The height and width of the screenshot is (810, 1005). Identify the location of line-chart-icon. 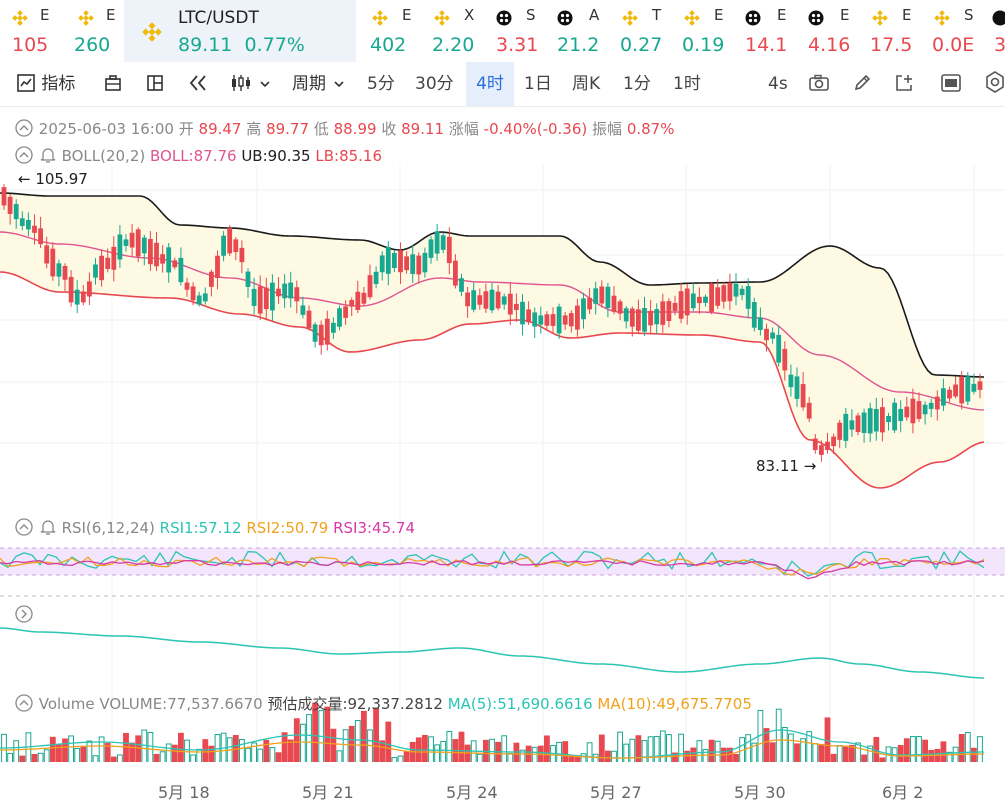
(26, 83).